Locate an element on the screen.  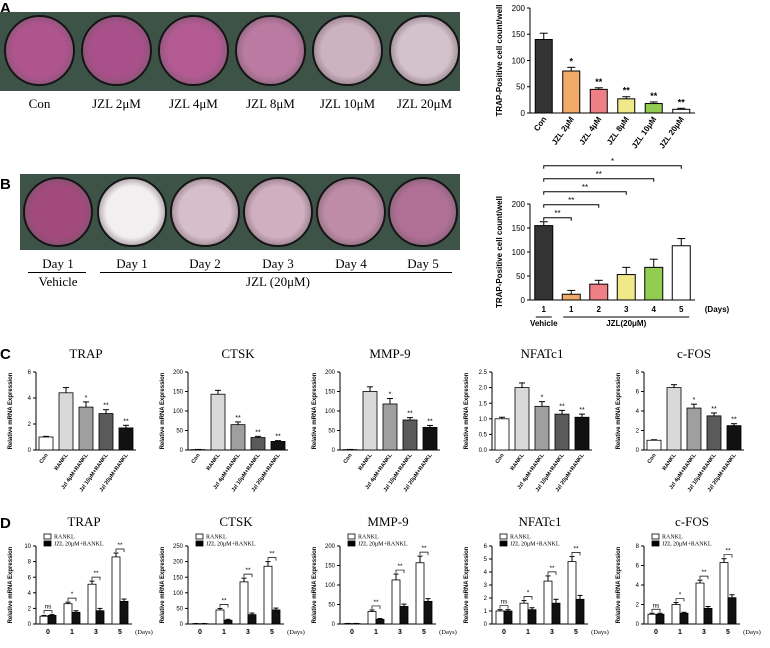
d4-title: c-FOS is located at coordinates (692, 521).